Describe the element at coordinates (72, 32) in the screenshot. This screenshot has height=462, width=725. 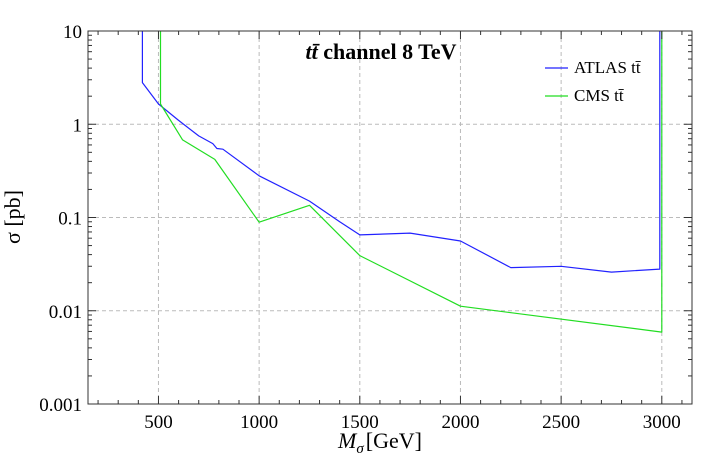
I see `y-tick-label: 10` at that location.